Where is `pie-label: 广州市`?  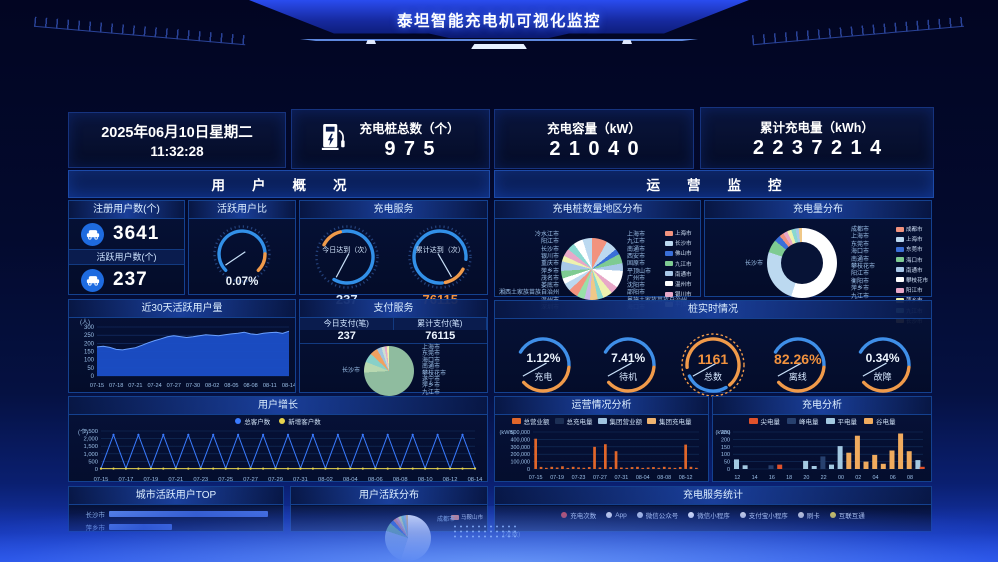 pie-label: 广州市 is located at coordinates (636, 278).